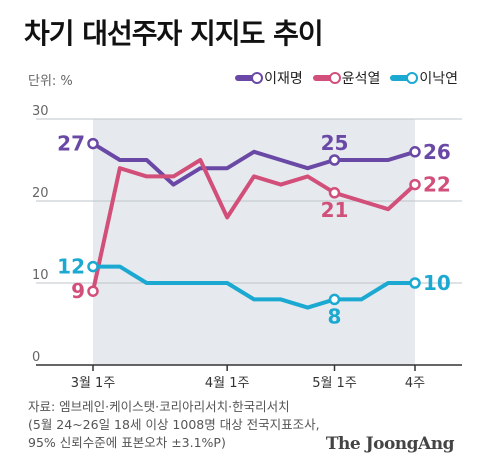 The width and height of the screenshot is (480, 469). I want to click on data-label: 10, so click(437, 283).